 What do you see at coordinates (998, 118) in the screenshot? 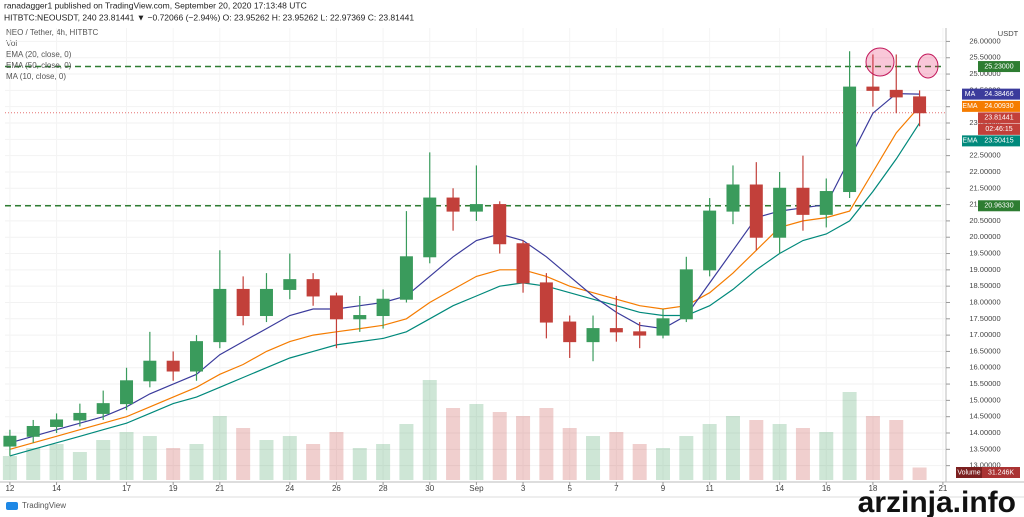
I see `price-tag-label: 23.81441` at bounding box center [998, 118].